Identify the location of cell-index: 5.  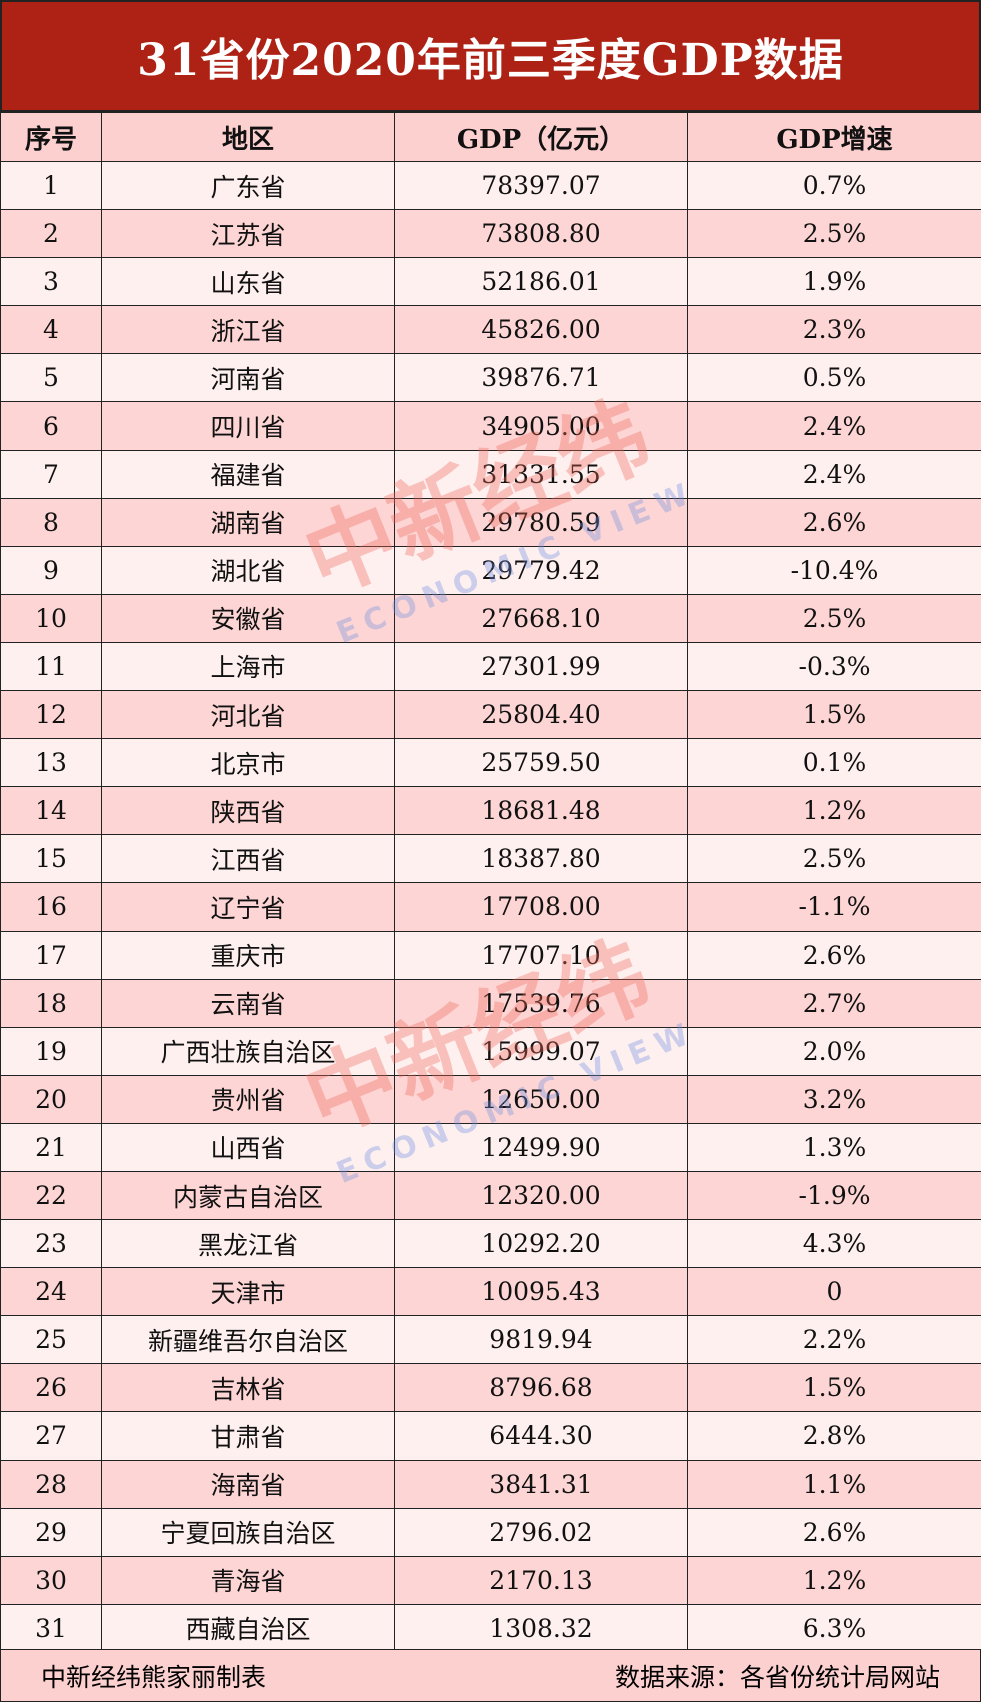
(51, 378).